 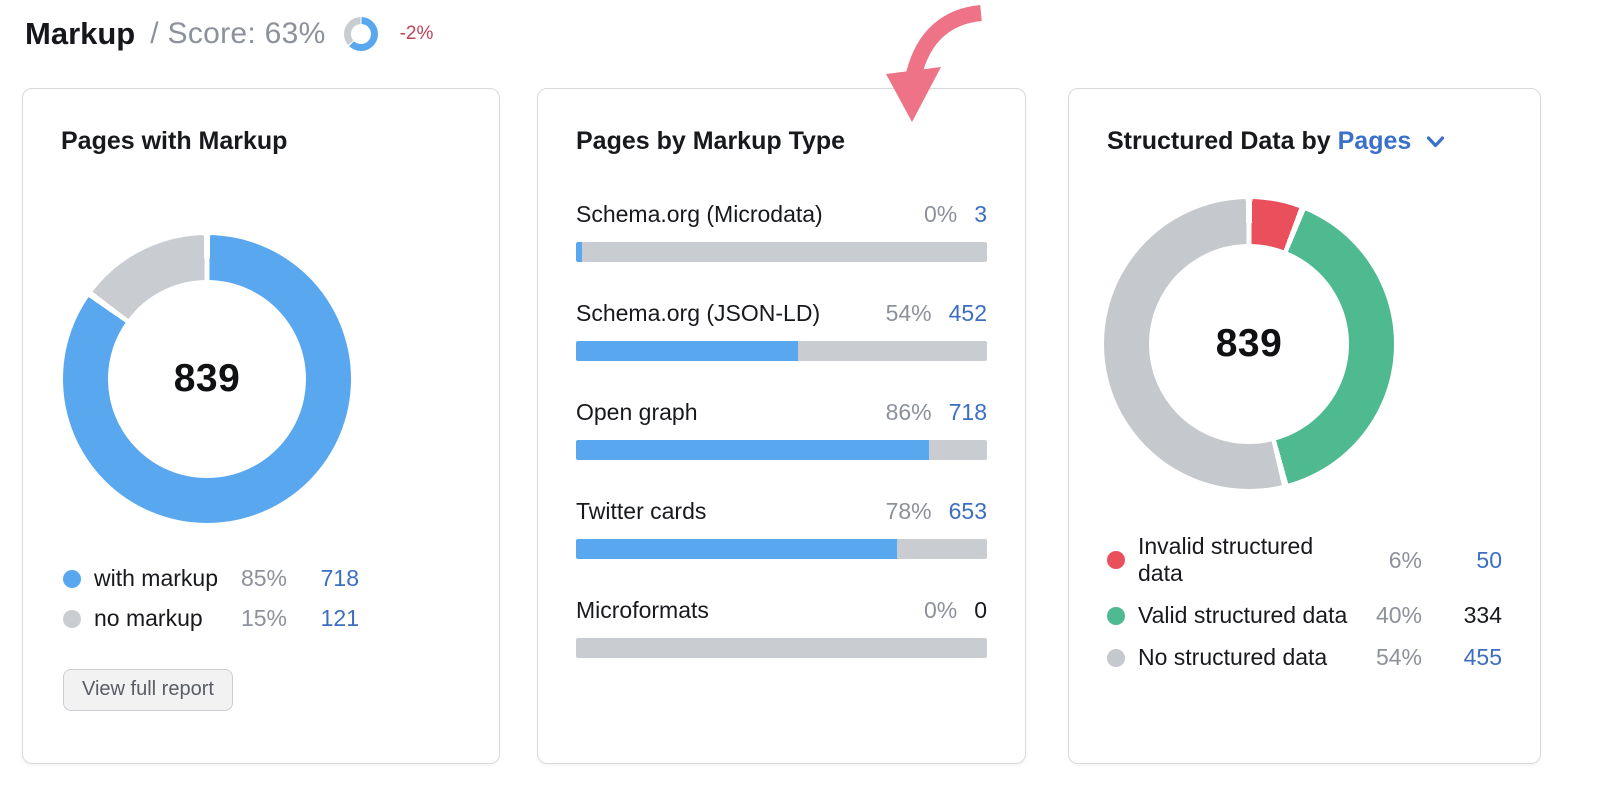 I want to click on legend-percent: 15%, so click(x=263, y=618).